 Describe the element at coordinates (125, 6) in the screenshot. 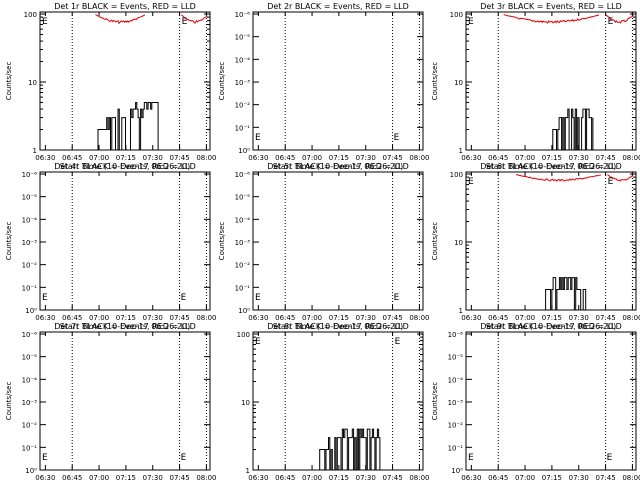

I see `chart-title: Det 1r BLACK = Events, RED = LLD` at that location.